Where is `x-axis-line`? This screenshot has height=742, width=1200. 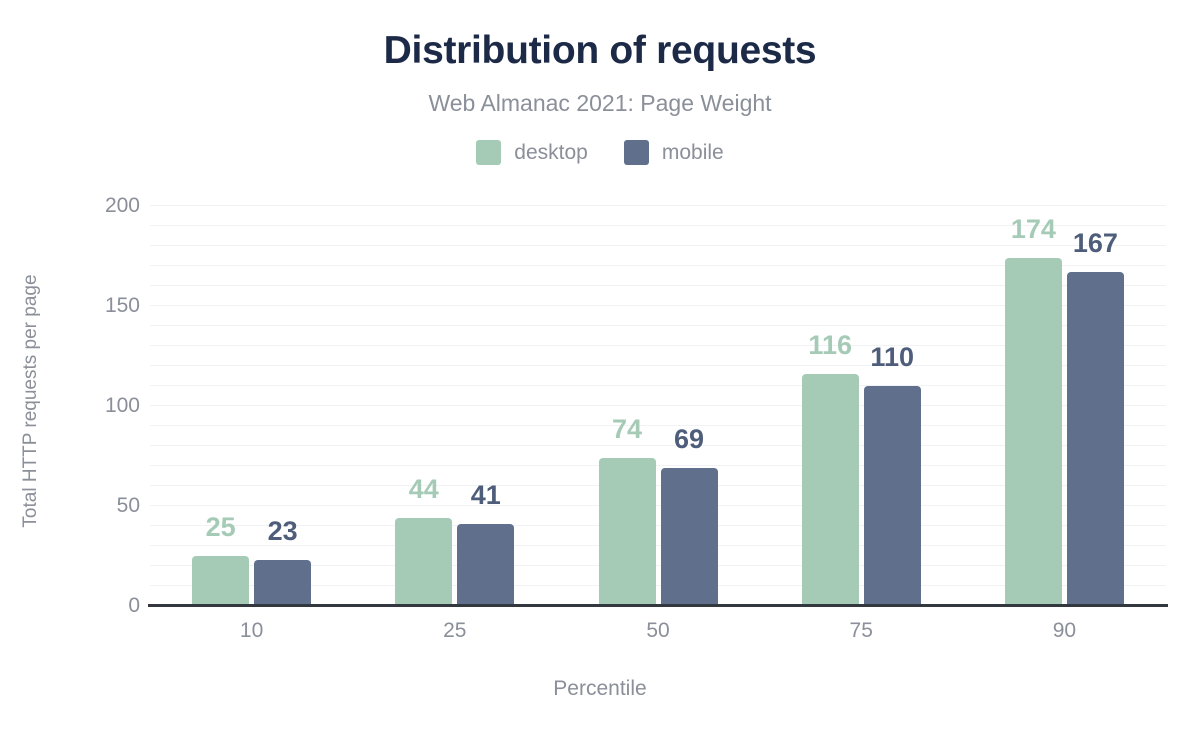
x-axis-line is located at coordinates (658, 605).